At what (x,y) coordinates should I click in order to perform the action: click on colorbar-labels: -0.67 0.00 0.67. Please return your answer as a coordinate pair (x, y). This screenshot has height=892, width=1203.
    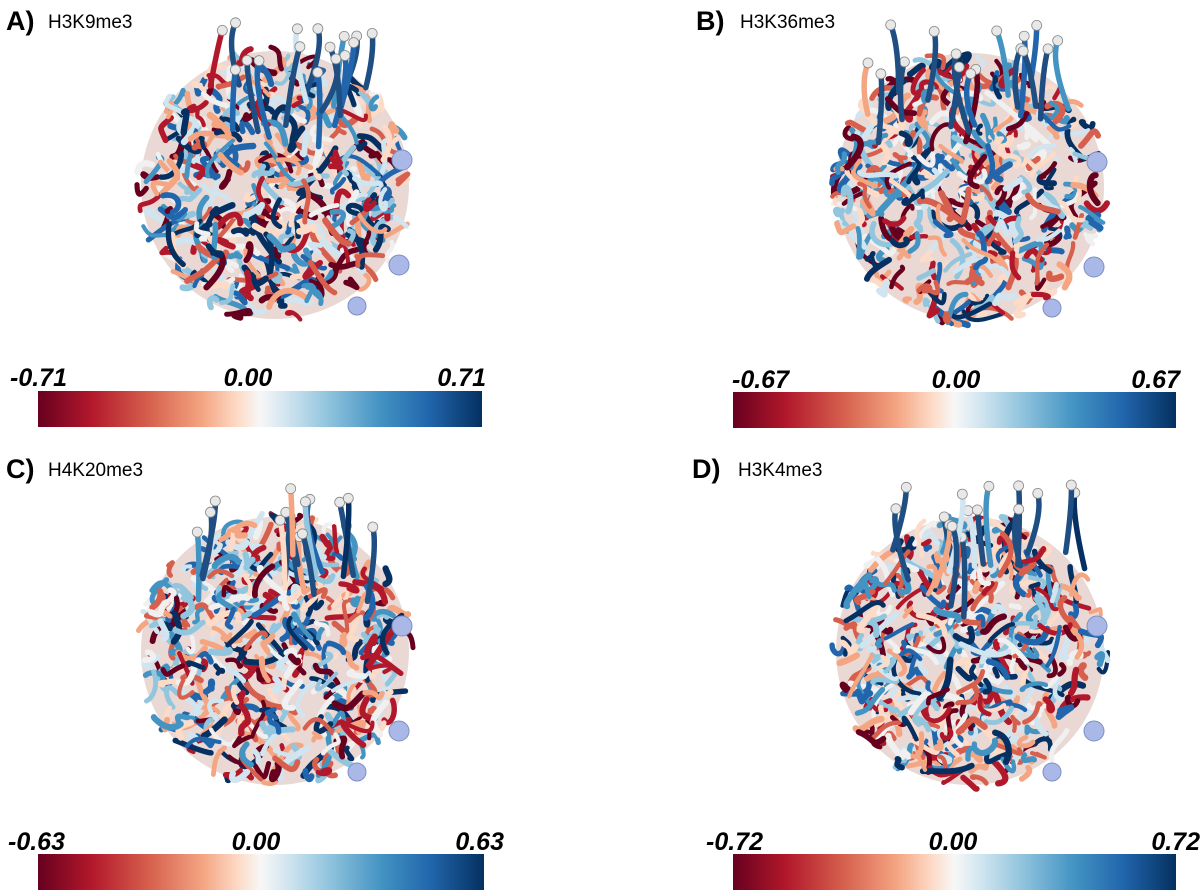
    Looking at the image, I should click on (956, 380).